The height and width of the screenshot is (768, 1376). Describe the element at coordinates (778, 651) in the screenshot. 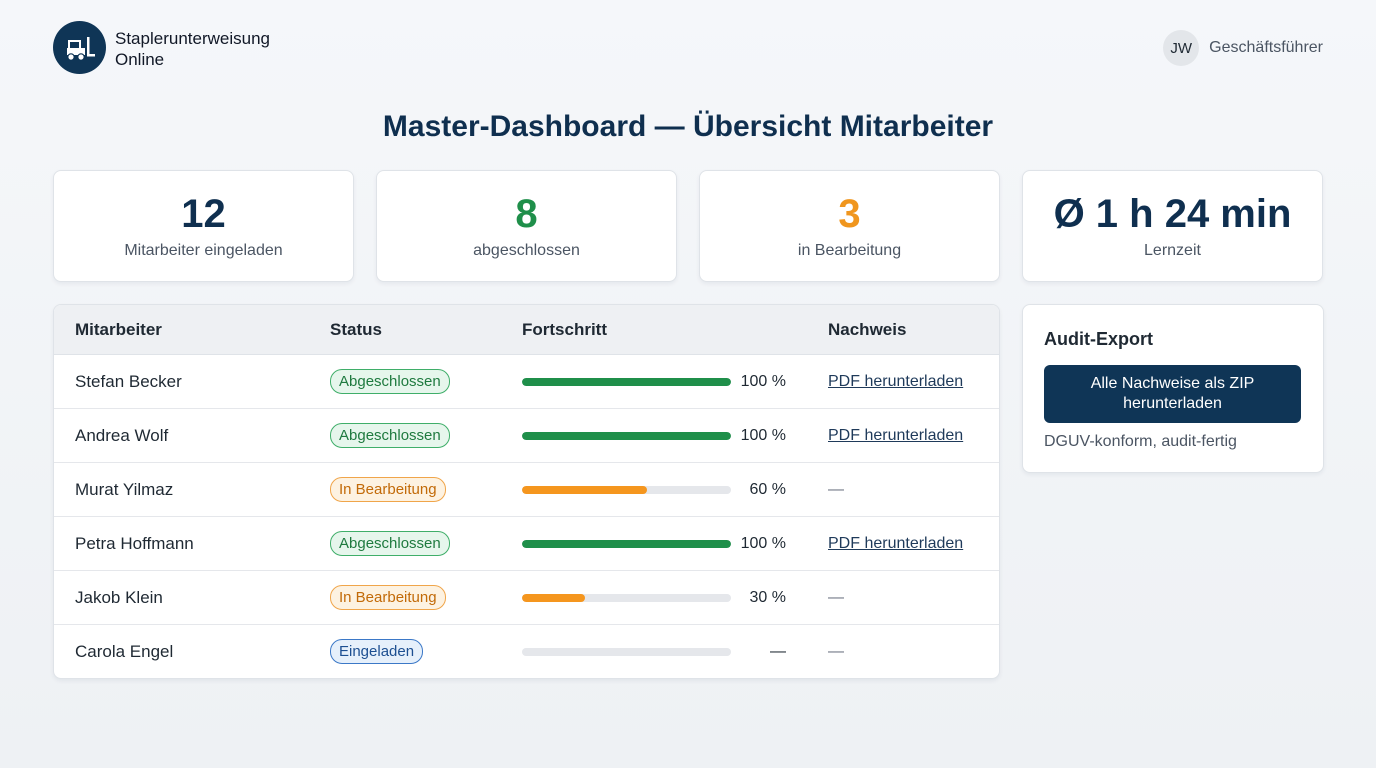

I see `progress-label: —` at that location.